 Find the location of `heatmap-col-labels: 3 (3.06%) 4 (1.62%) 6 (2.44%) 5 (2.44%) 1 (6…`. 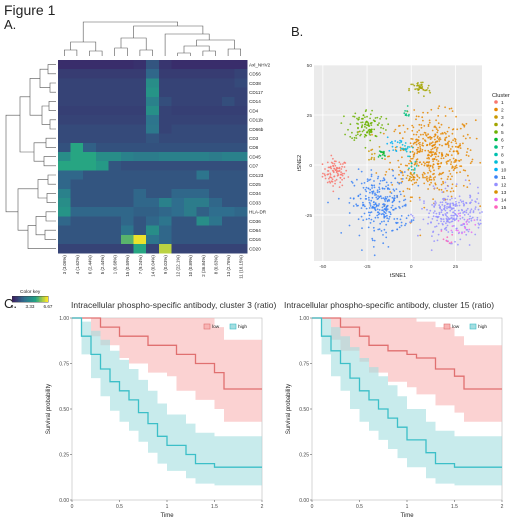

heatmap-col-labels: 3 (3.06%) 4 (1.62%) 6 (2.44%) 5 (2.44%) 1 (6… is located at coordinates (152, 267).